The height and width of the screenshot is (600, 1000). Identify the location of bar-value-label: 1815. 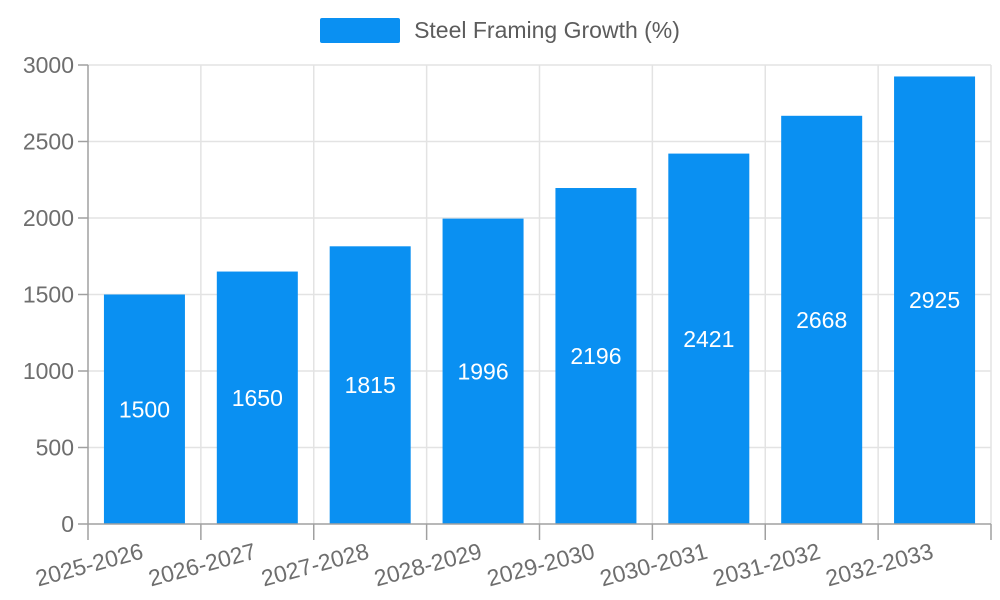
(370, 385).